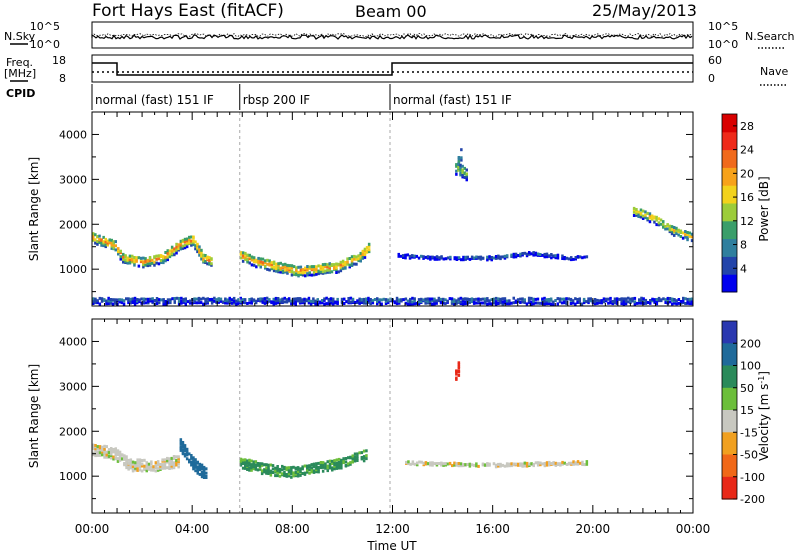 The height and width of the screenshot is (554, 800). I want to click on x-tick-label: 00:00, so click(693, 529).